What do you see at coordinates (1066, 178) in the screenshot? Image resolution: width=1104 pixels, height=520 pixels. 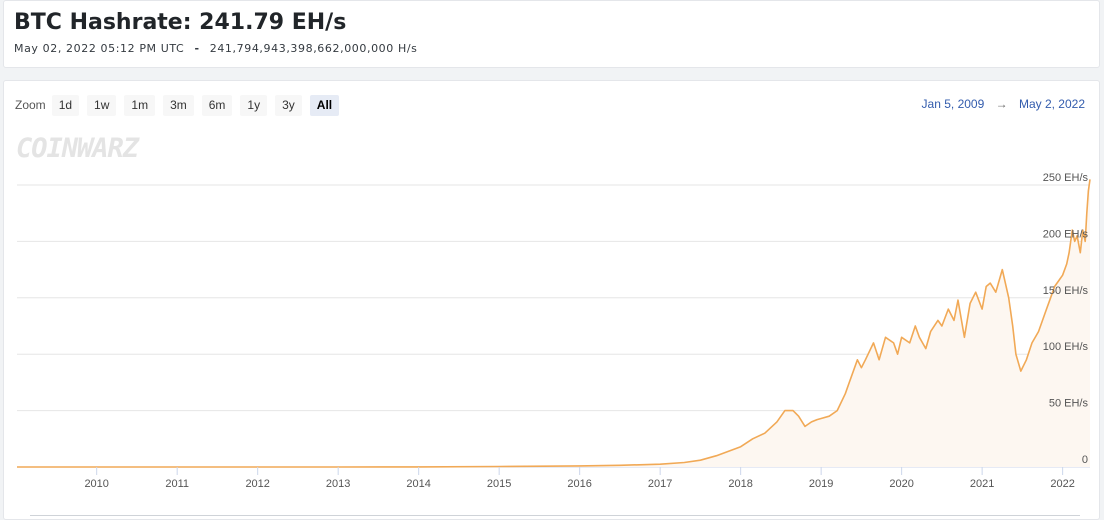 I see `y-tick-label: 250 EH/s` at bounding box center [1066, 178].